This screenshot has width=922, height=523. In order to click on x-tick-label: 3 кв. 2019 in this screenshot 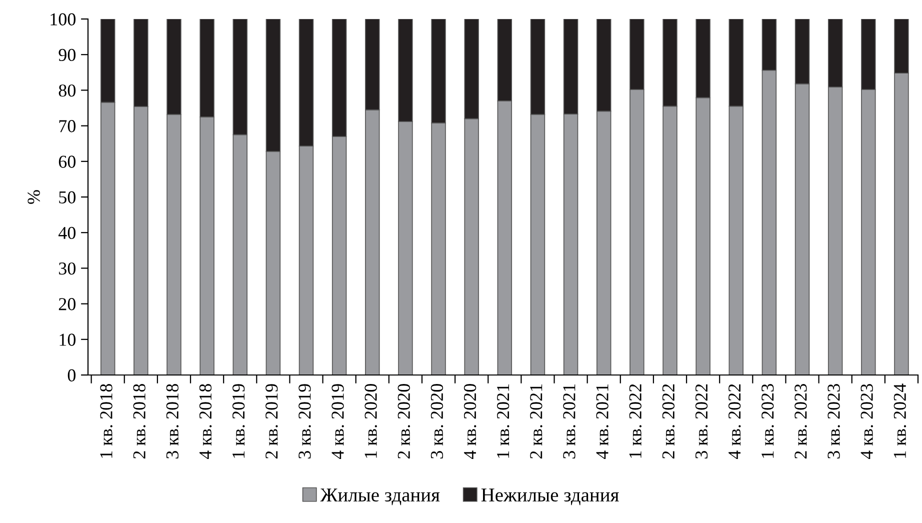, I will do `click(304, 421)`.